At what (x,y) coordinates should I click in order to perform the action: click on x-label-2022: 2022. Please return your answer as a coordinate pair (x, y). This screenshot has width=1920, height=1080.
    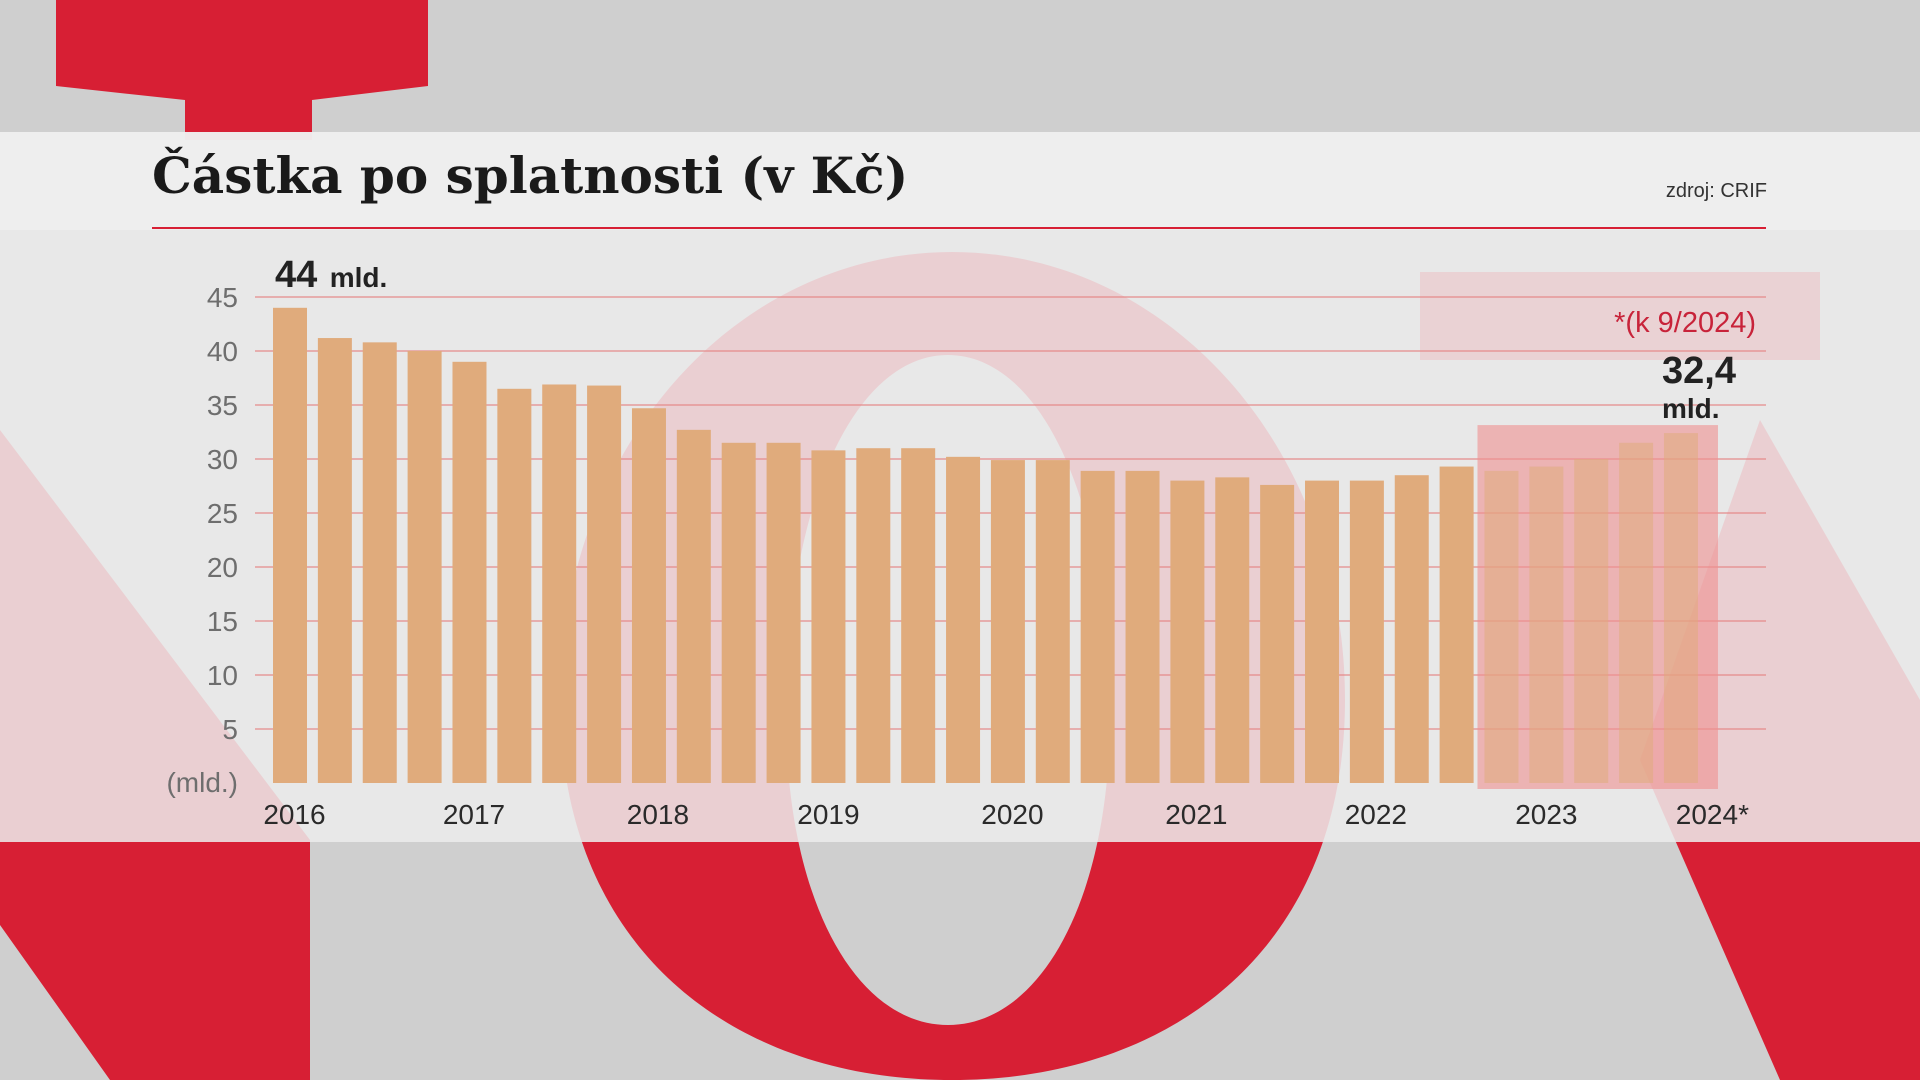
    Looking at the image, I should click on (1376, 814).